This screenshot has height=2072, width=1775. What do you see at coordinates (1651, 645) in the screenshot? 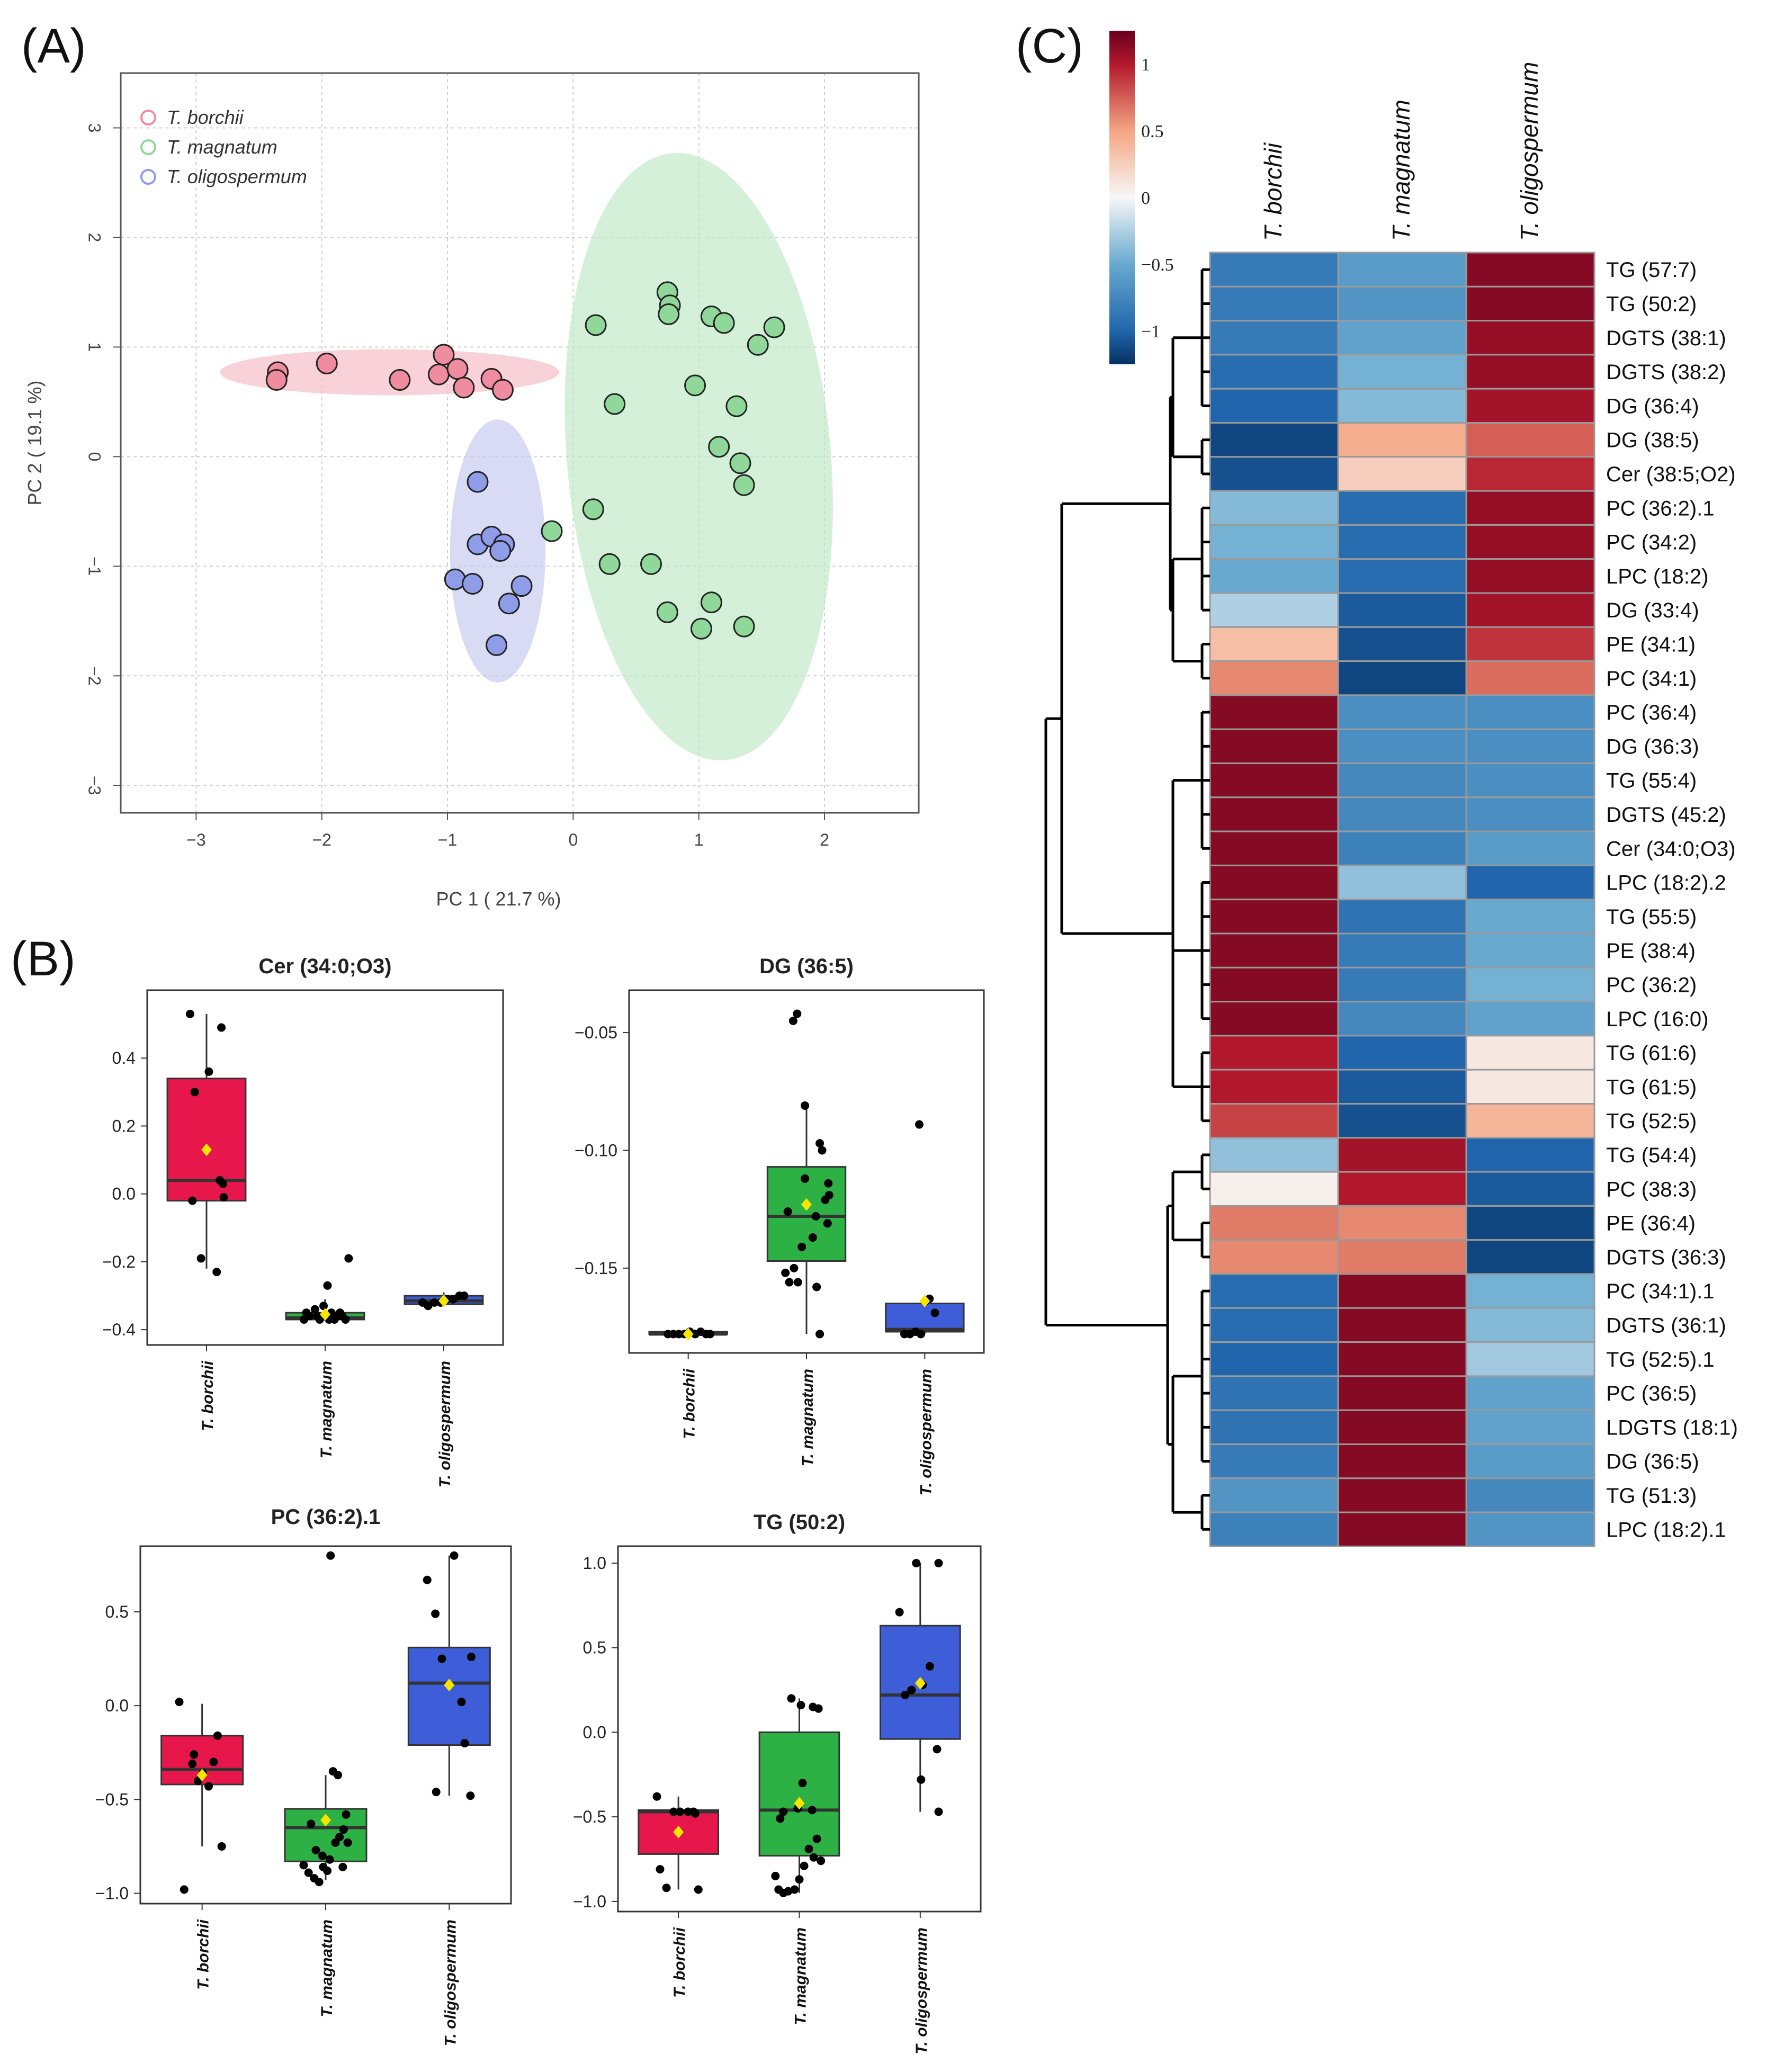
I see `heatmap-row-label: PE (34:1)` at bounding box center [1651, 645].